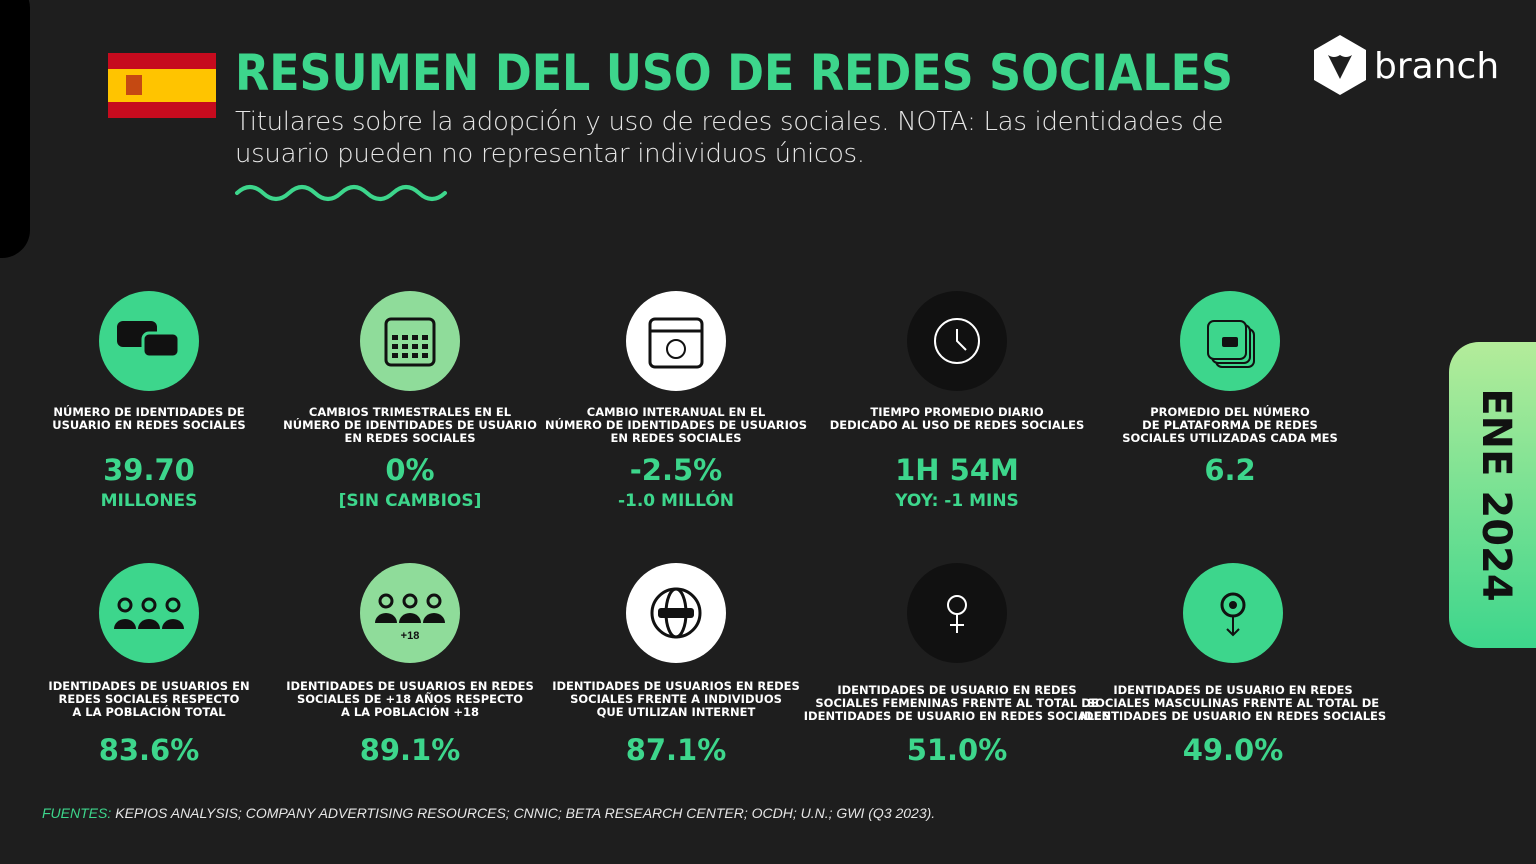 Image resolution: width=1536 pixels, height=864 pixels. What do you see at coordinates (957, 750) in the screenshot?
I see `stat-value: 51.0%` at bounding box center [957, 750].